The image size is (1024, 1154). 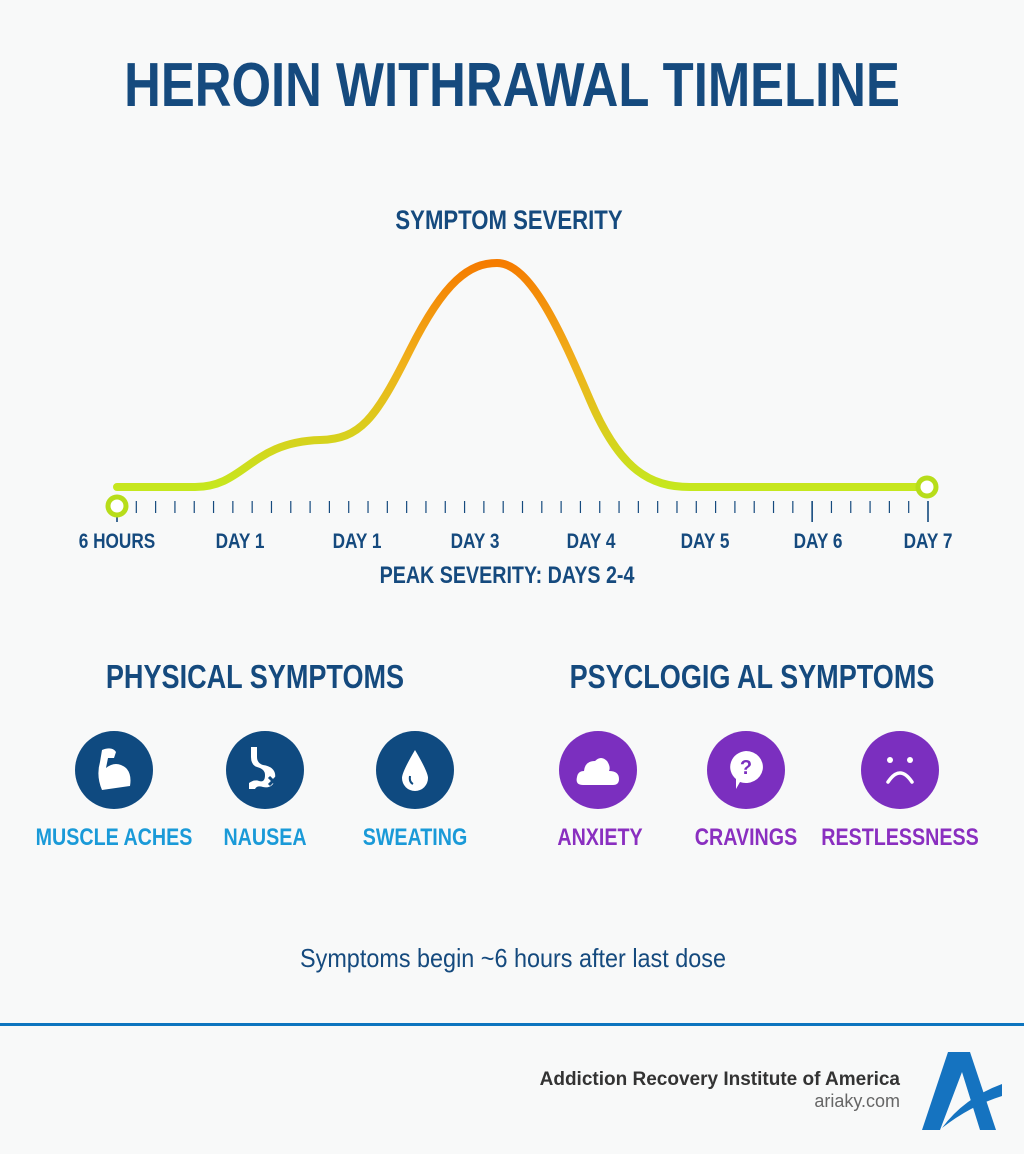 I want to click on muscle-icon, so click(x=114, y=770).